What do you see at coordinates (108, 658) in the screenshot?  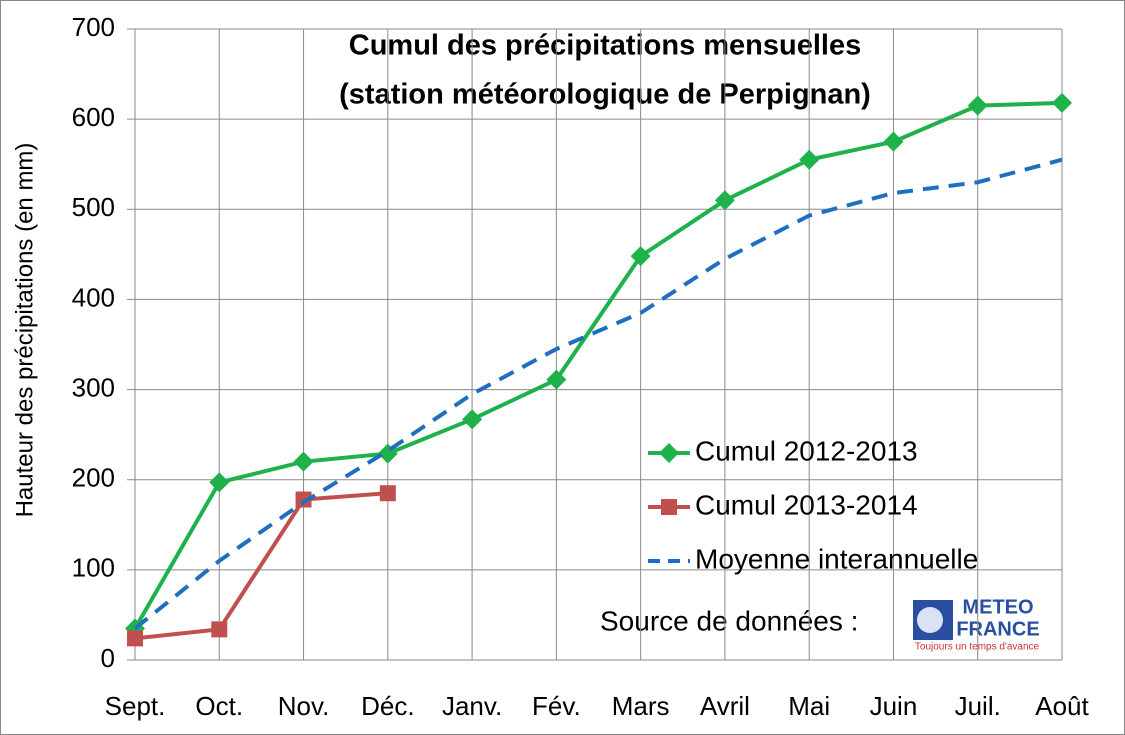 I see `y-tick-label: 0` at bounding box center [108, 658].